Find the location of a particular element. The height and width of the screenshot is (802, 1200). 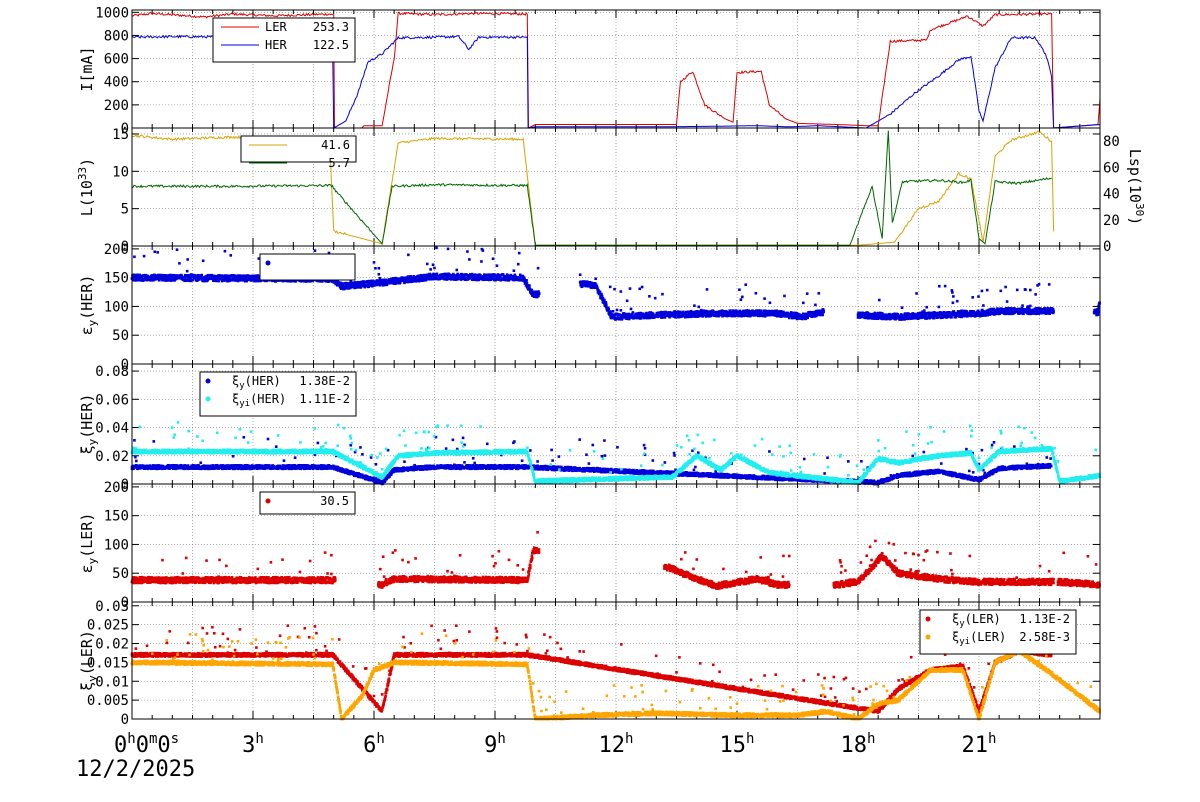

y-tick-label: 0.06 is located at coordinates (112, 400).